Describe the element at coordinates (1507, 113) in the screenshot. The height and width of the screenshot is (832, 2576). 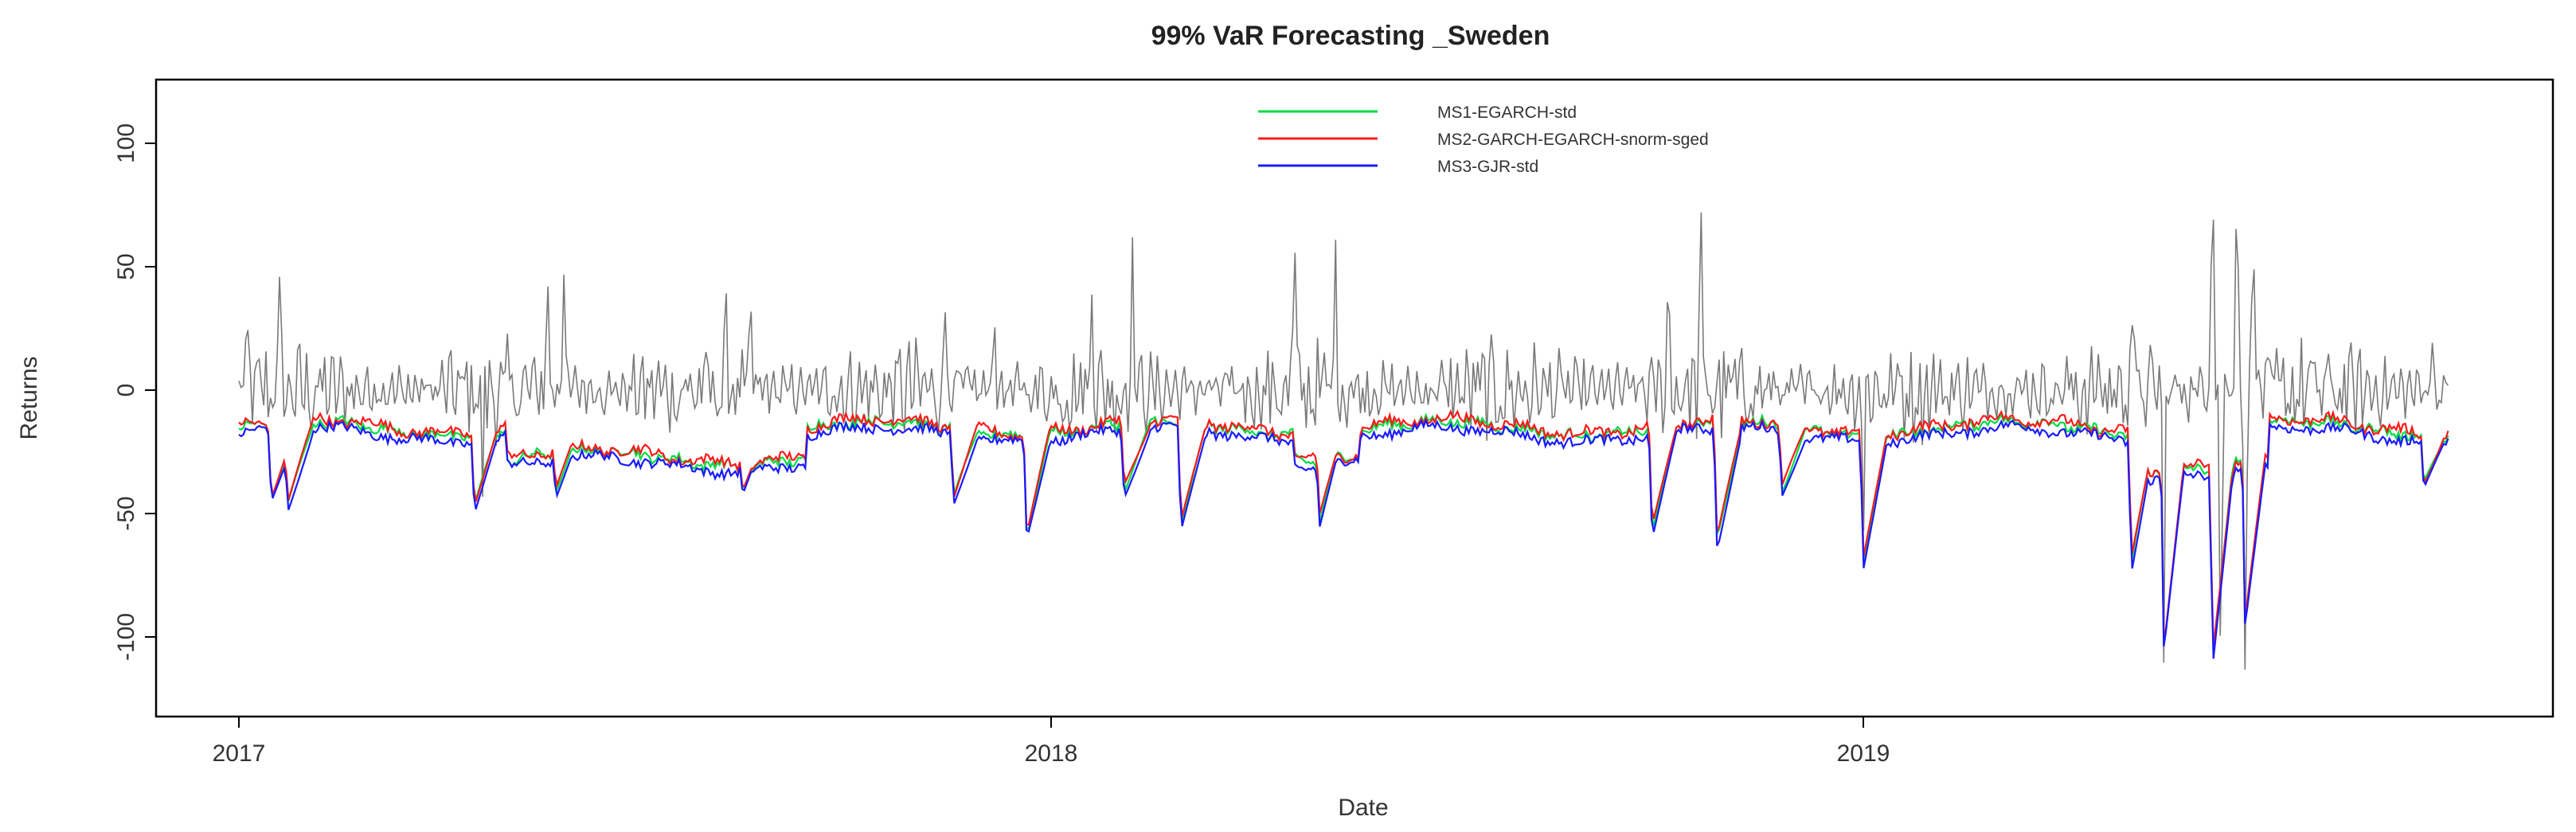
I see `legend-label: MS1-EGARCH-std` at that location.